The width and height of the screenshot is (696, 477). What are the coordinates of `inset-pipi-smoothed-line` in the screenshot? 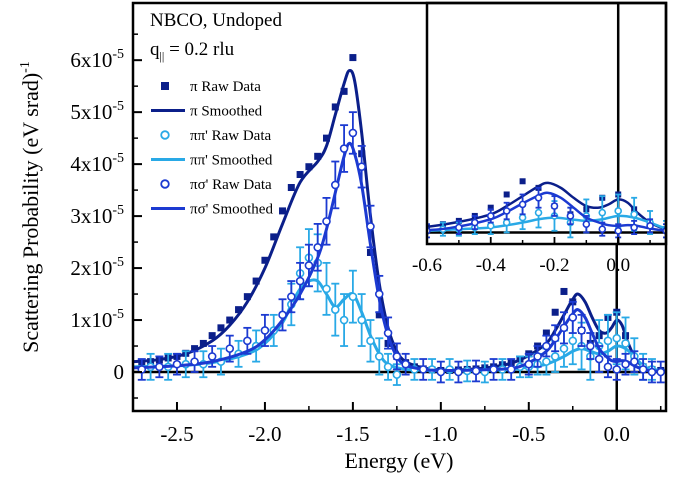 It's located at (546, 223).